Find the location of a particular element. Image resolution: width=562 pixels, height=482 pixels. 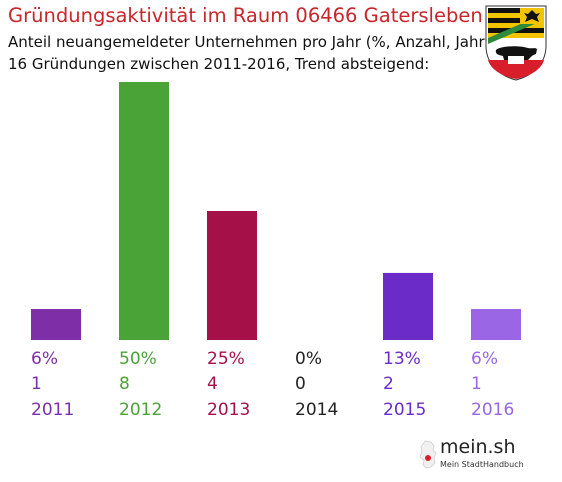

brand-tagline: Mein StadtHandbuch is located at coordinates (482, 464).